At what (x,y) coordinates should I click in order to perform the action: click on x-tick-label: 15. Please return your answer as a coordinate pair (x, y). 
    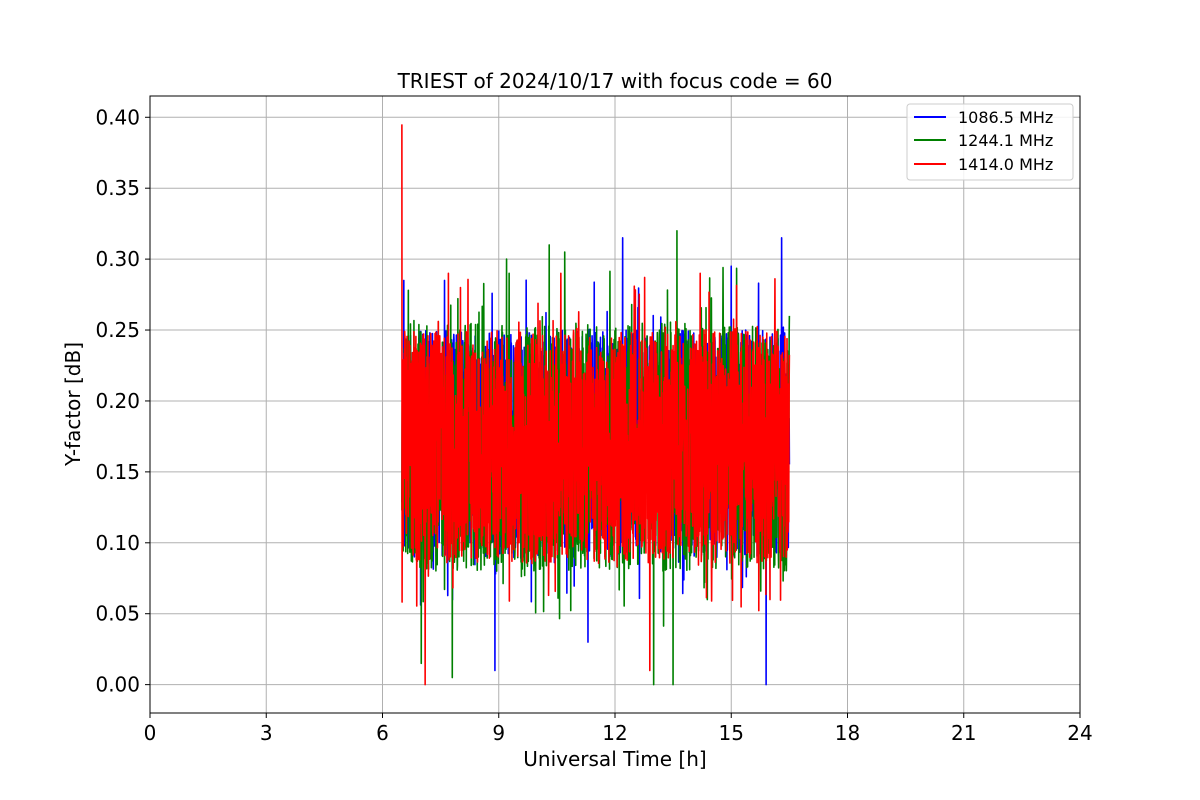
    Looking at the image, I should click on (731, 733).